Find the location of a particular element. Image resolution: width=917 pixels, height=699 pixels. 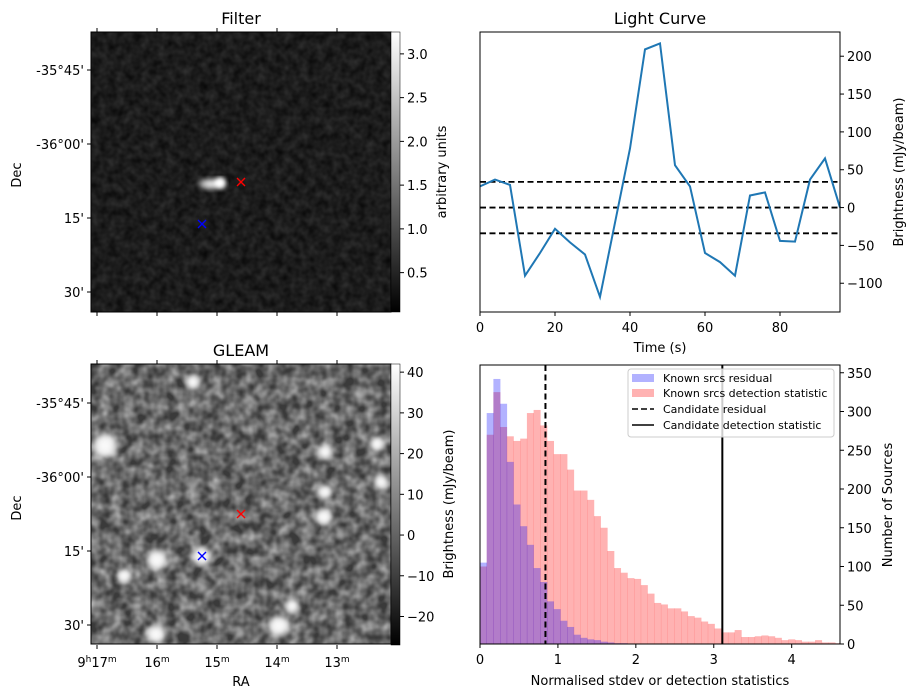

x-tick-label: 80 is located at coordinates (780, 328).